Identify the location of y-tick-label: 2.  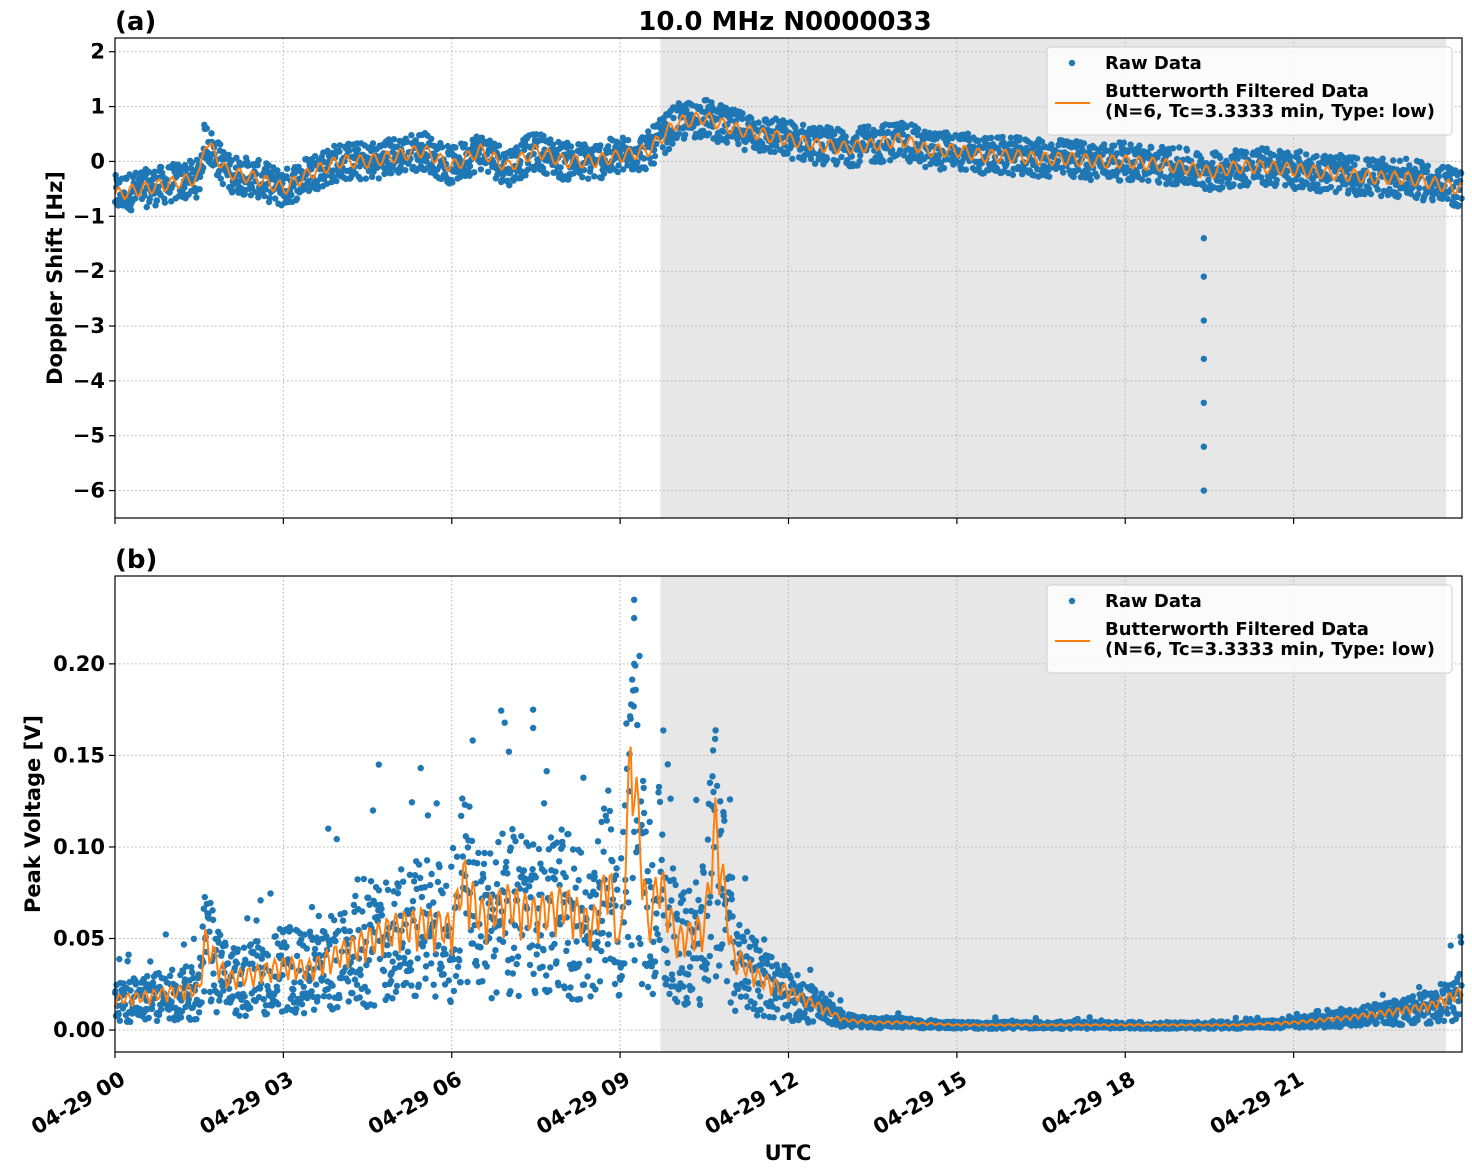
(97, 52).